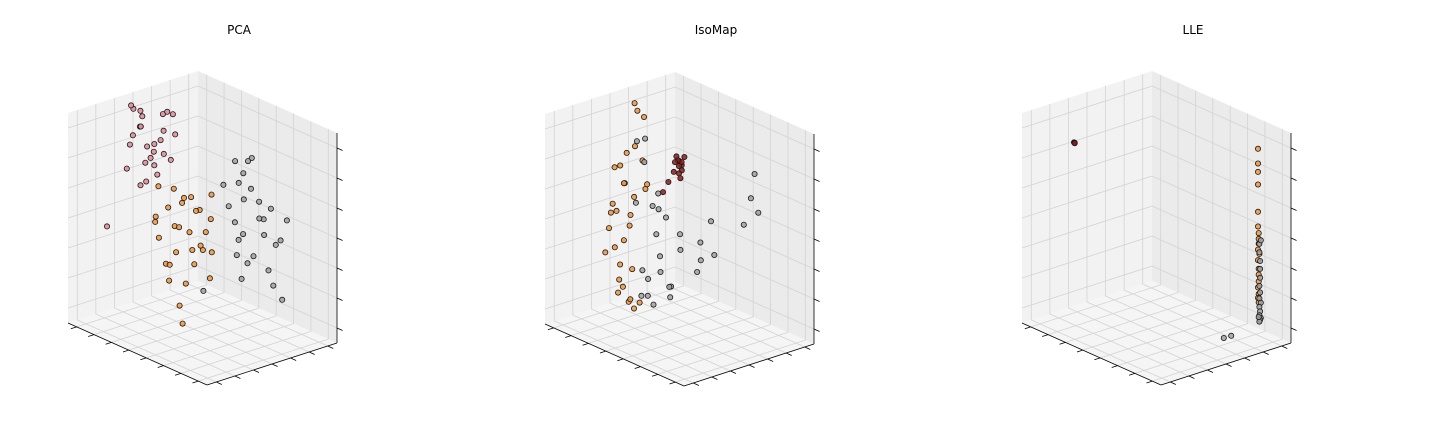  Describe the element at coordinates (239, 30) in the screenshot. I see `pca-title: PCA` at that location.